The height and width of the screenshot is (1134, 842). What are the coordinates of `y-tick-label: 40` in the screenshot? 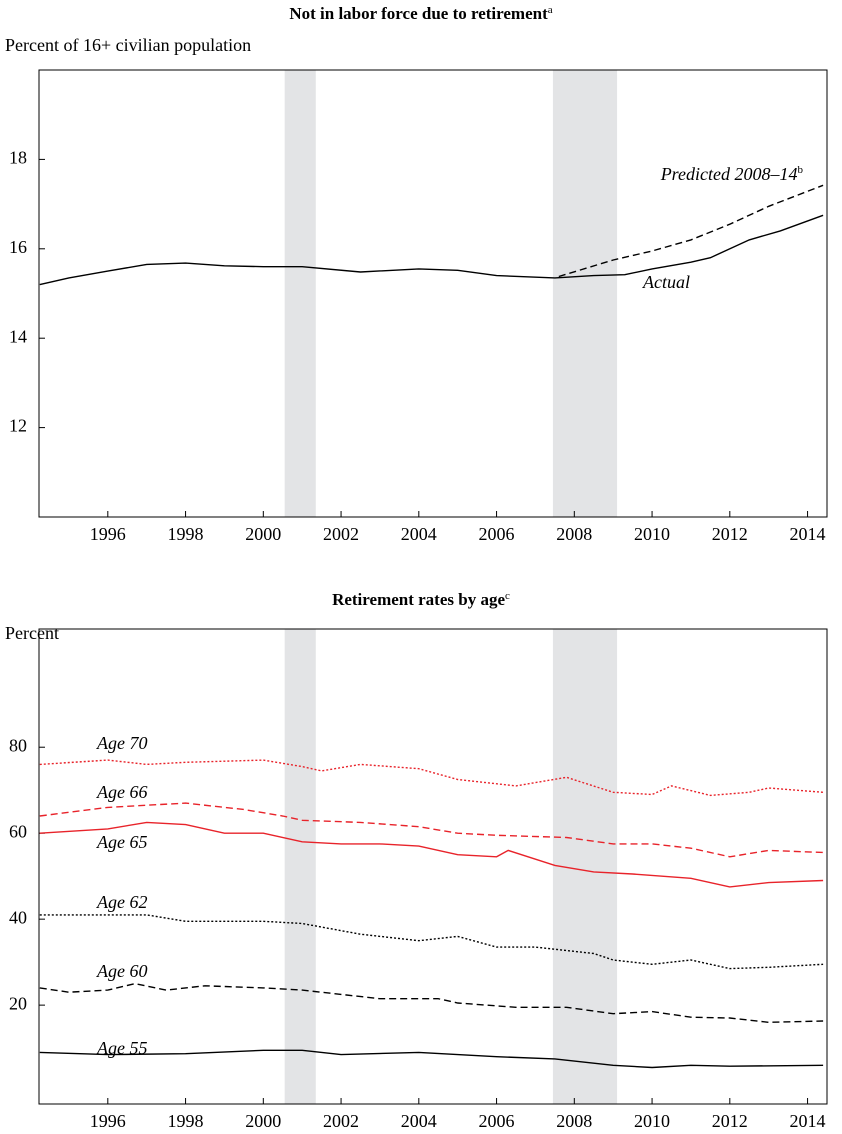 It's located at (18, 917).